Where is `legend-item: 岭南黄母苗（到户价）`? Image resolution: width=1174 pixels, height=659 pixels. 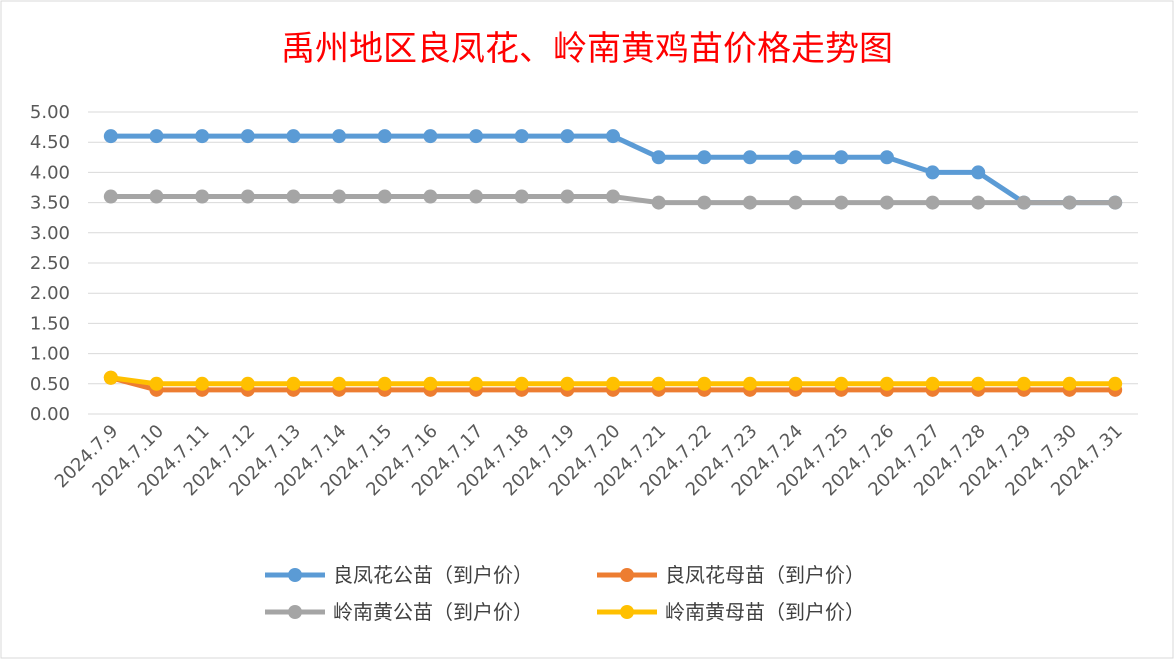 legend-item: 岭南黄母苗（到户价） is located at coordinates (731, 612).